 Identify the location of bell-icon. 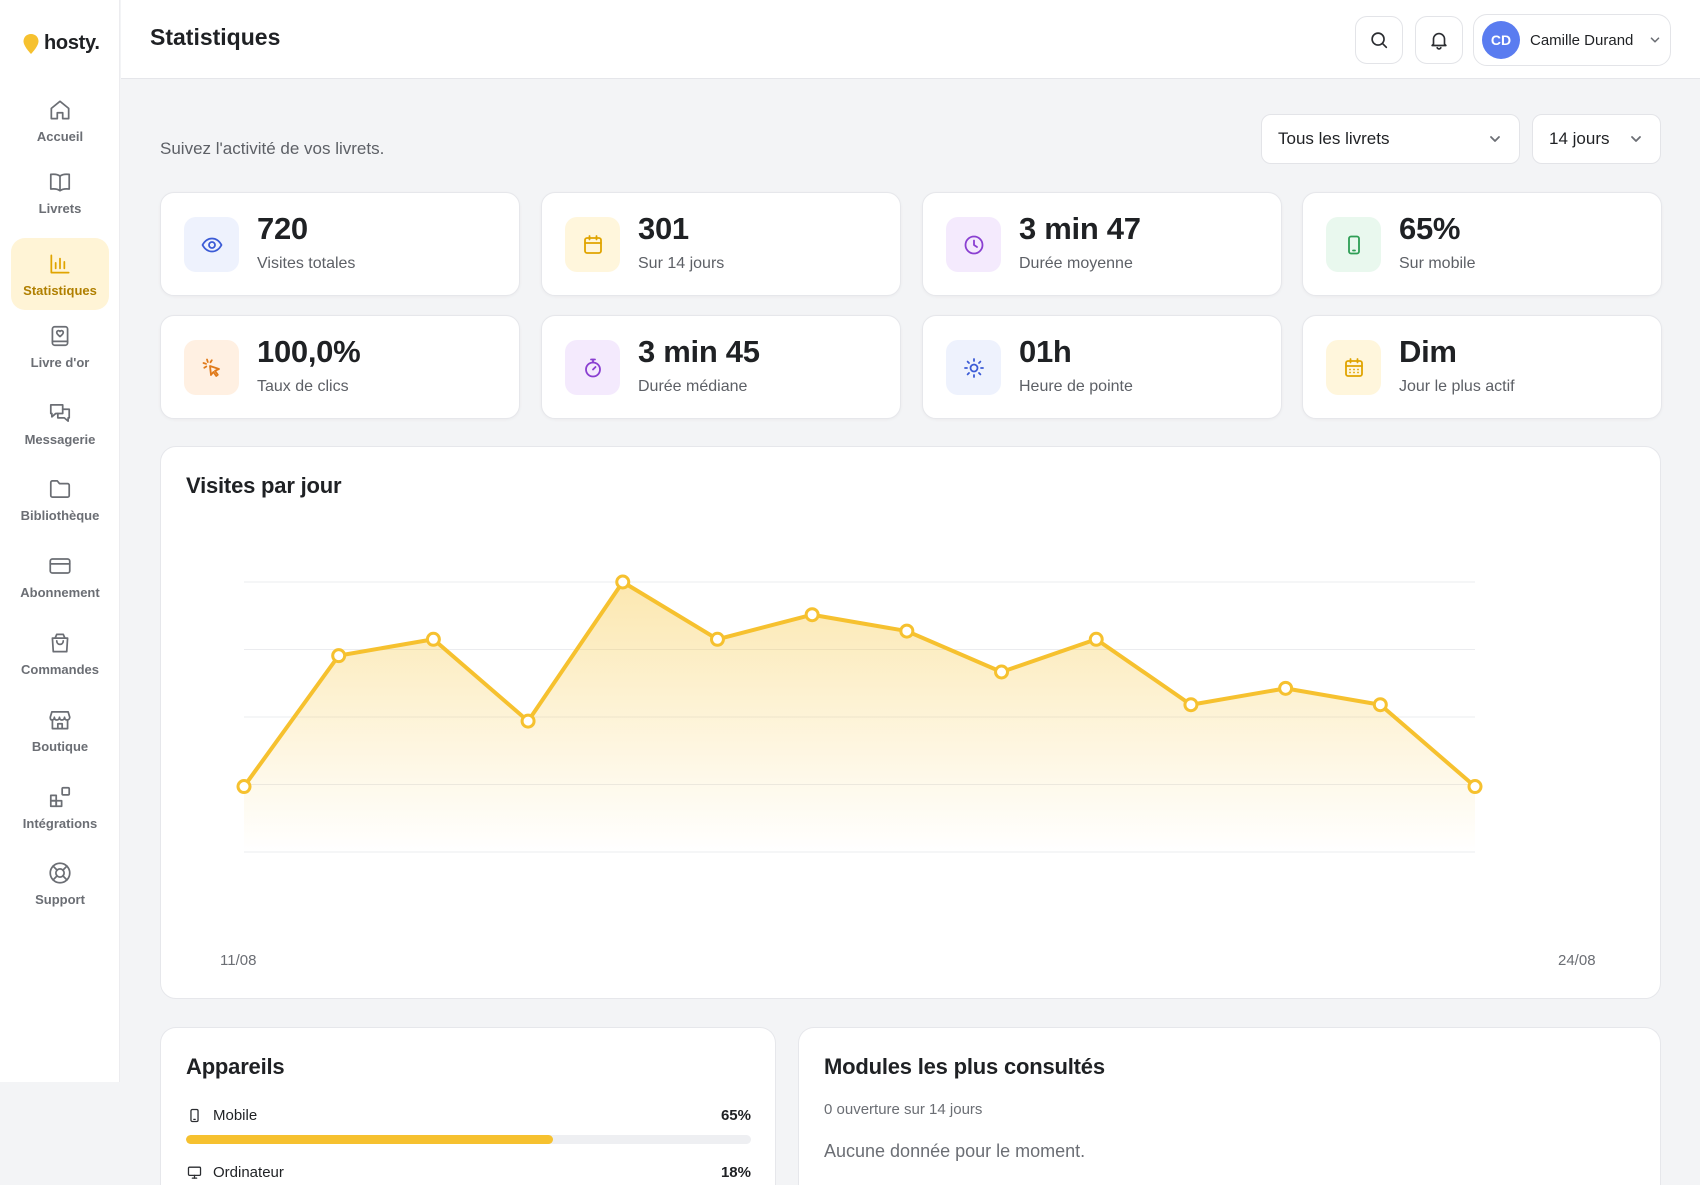
(1439, 41).